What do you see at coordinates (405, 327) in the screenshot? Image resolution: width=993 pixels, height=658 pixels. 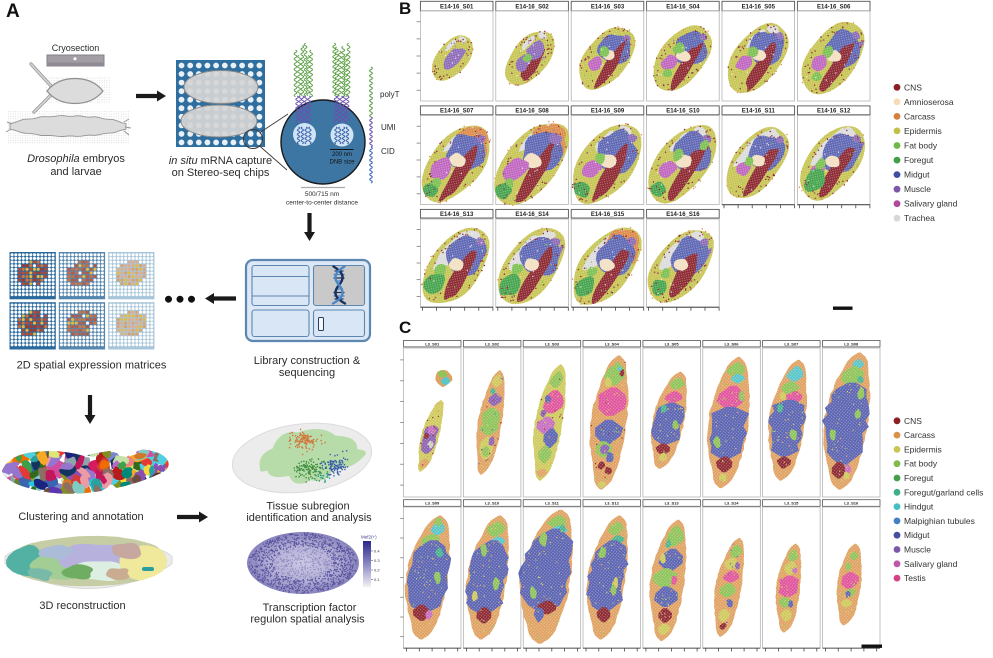 I see `svg-text: C` at bounding box center [405, 327].